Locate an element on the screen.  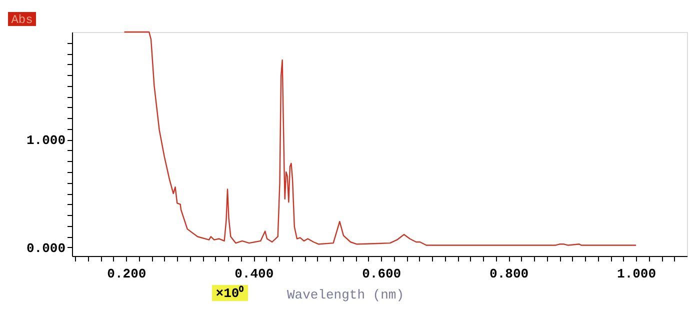
y-tick-label: 0.000 is located at coordinates (46, 248).